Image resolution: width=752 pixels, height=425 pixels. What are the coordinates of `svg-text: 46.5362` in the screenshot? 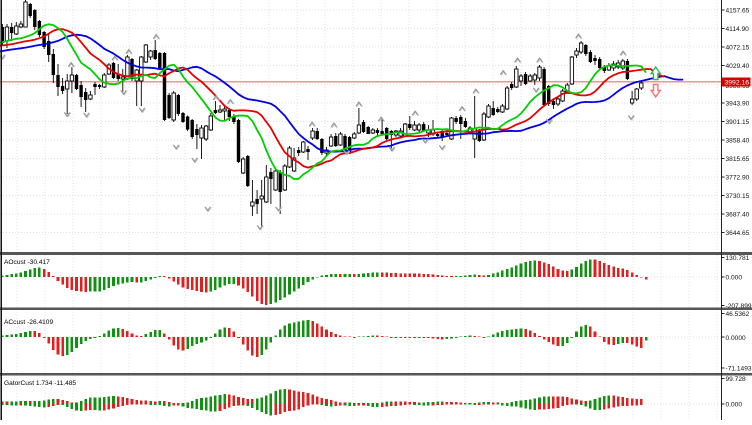 It's located at (738, 314).